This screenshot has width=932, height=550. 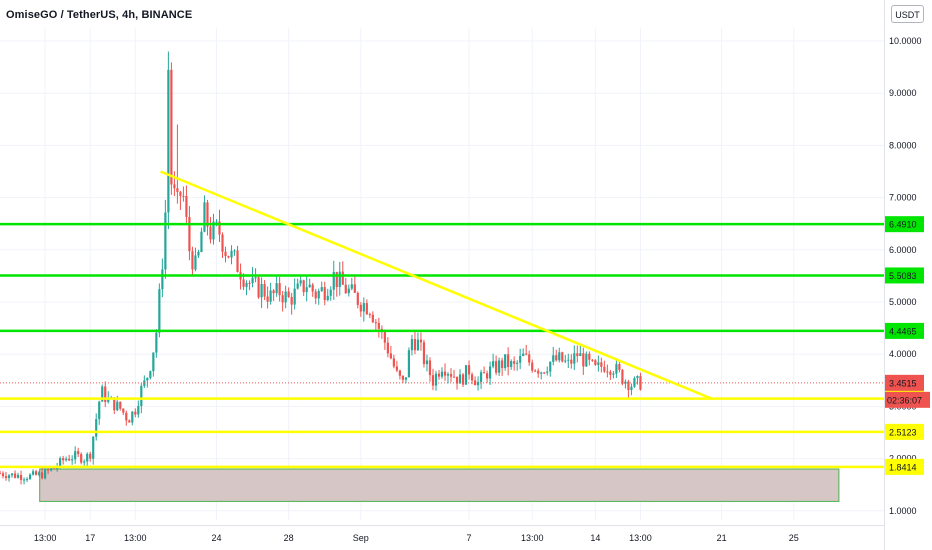 What do you see at coordinates (903, 276) in the screenshot?
I see `level-price-label: 5.5083` at bounding box center [903, 276].